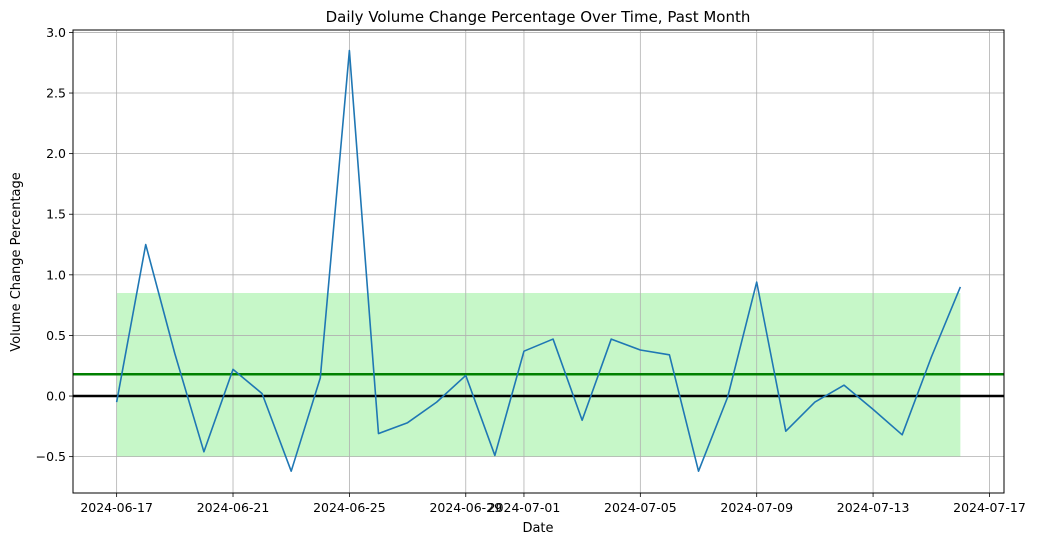 The image size is (1040, 545). Describe the element at coordinates (537, 528) in the screenshot. I see `x-axis-label: Date` at that location.